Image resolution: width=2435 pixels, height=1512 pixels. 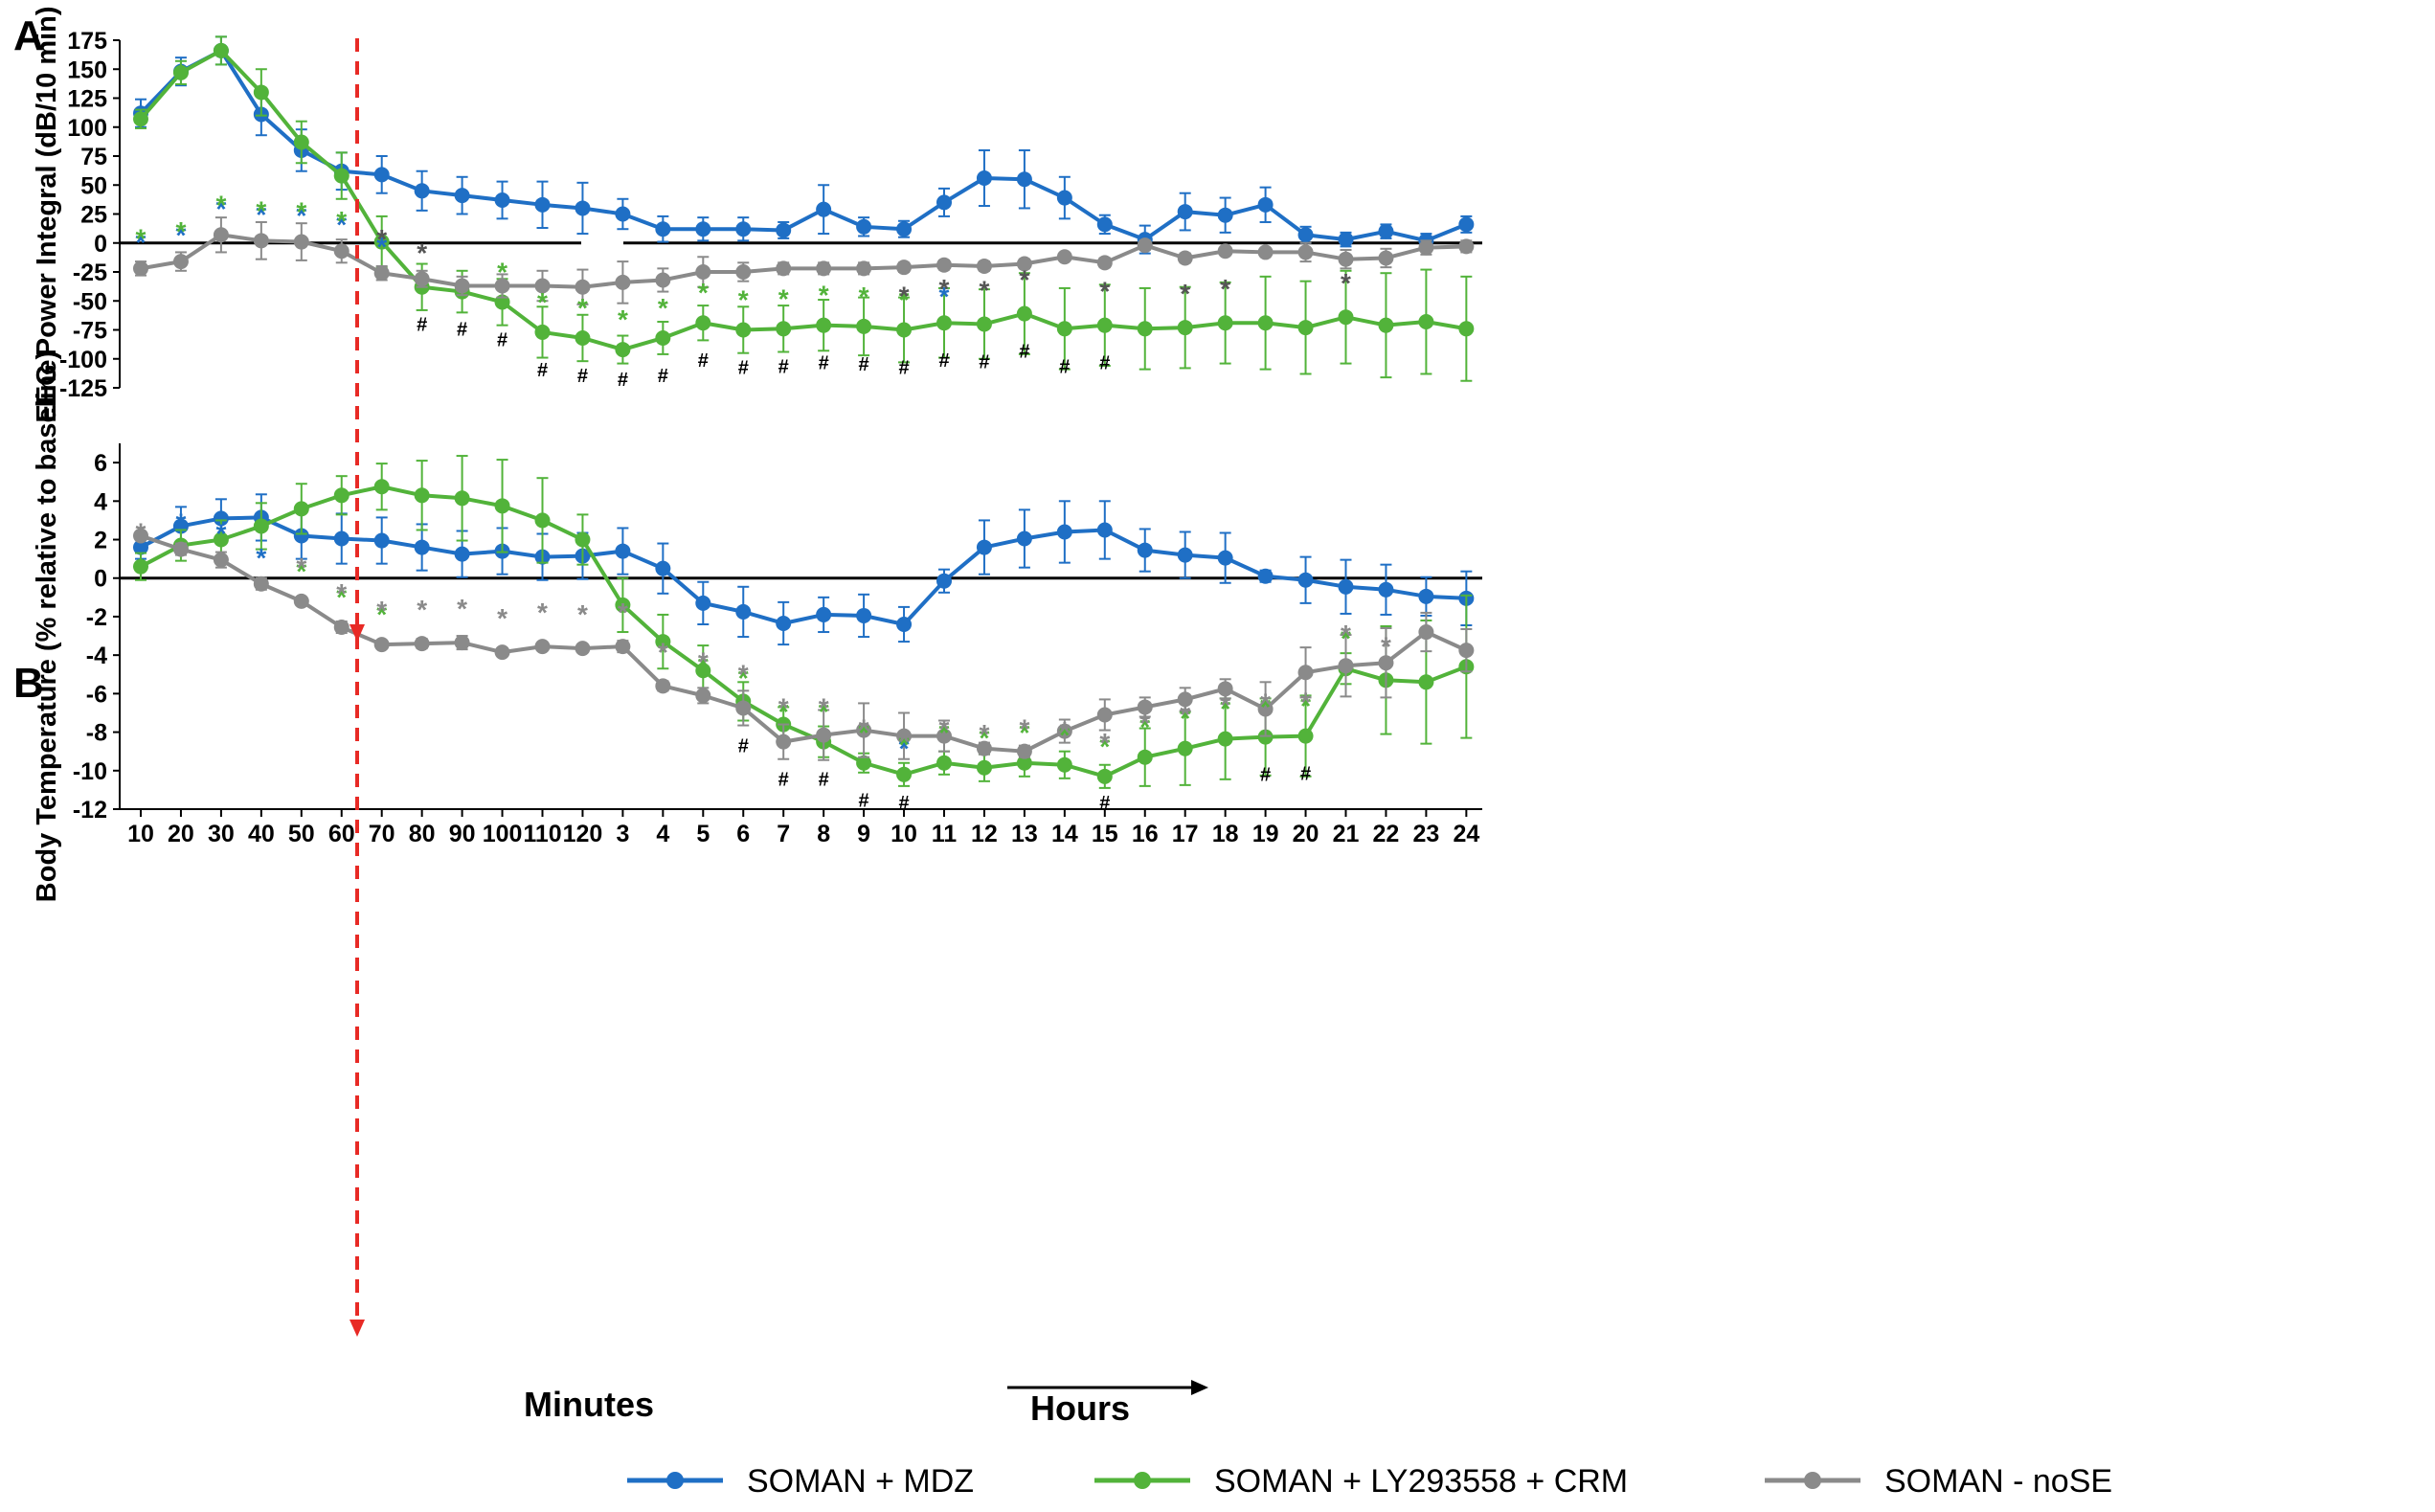 What do you see at coordinates (90, 771) in the screenshot?
I see `y-tick-label: -10` at bounding box center [90, 771].